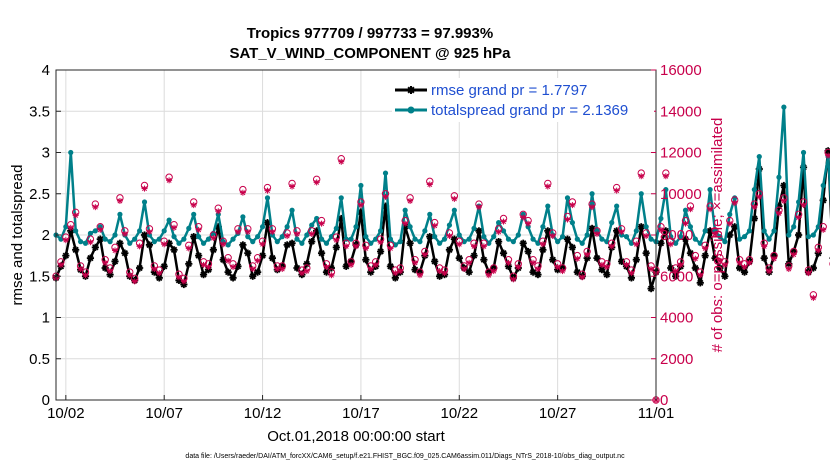 The width and height of the screenshot is (830, 470). I want to click on left-tick-label: 1, so click(46, 318).